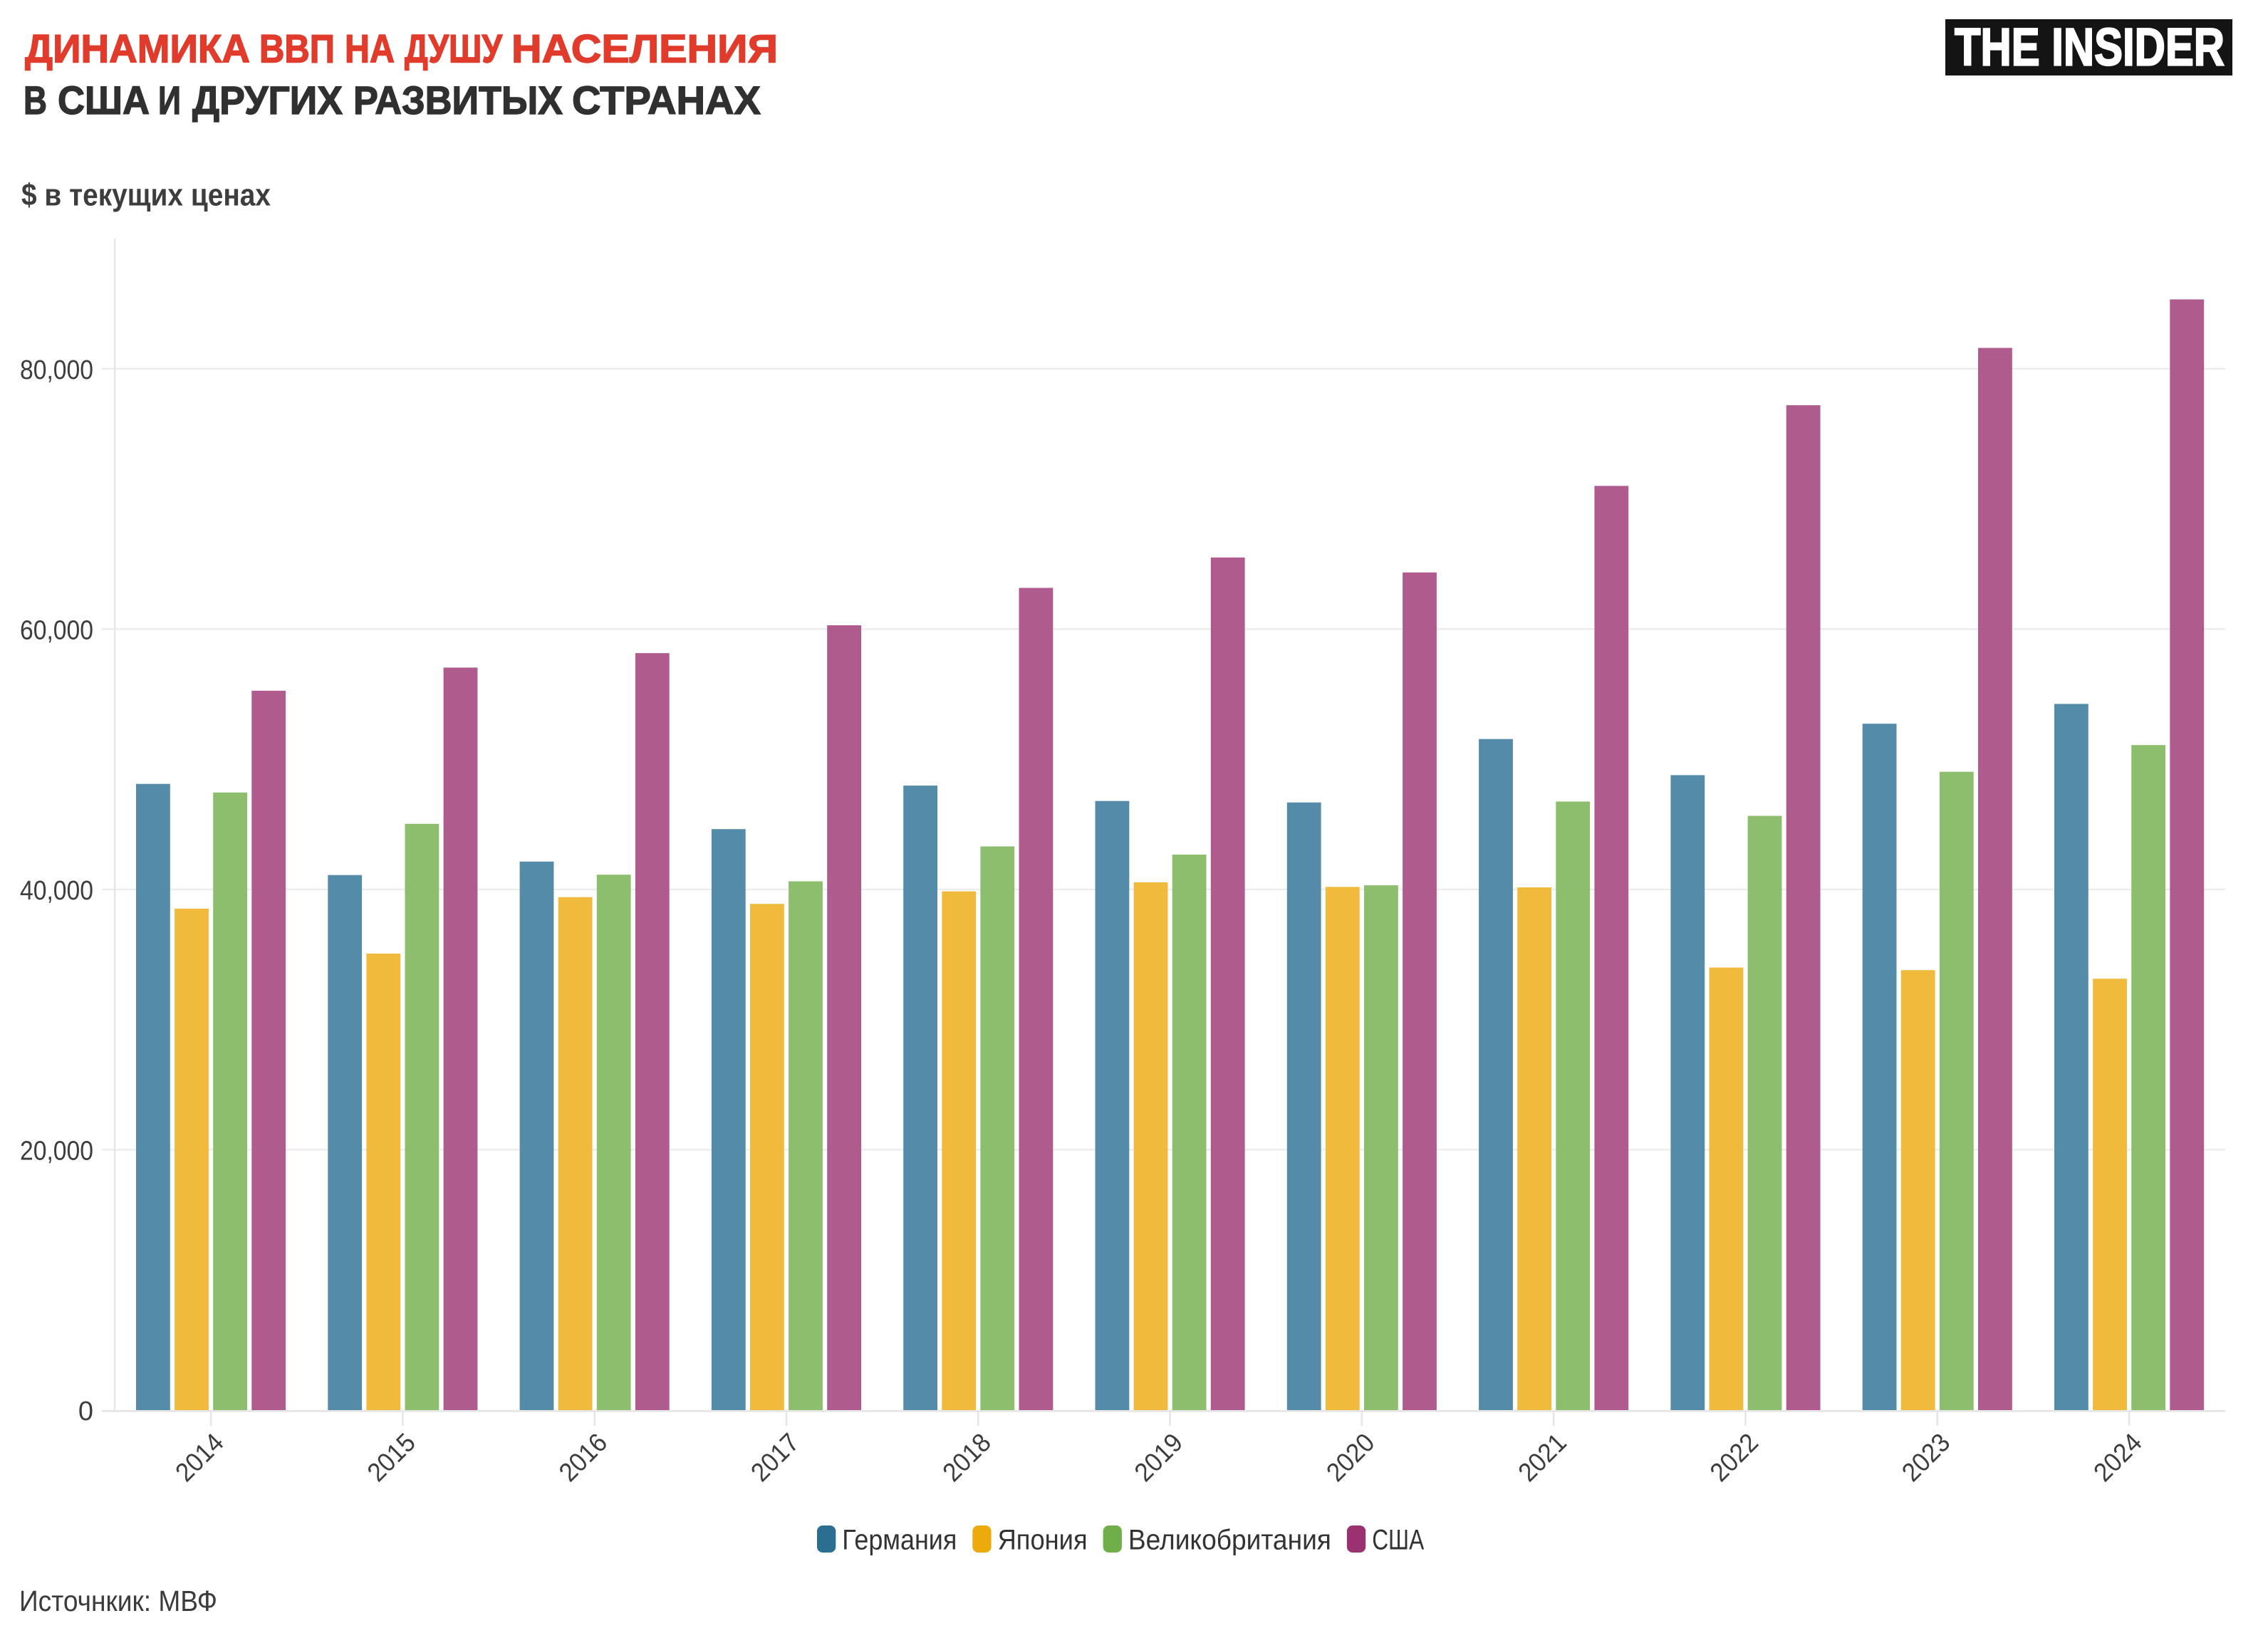 This screenshot has width=2268, height=1638. Describe the element at coordinates (458, 100) in the screenshot. I see `svg-text: РАЗВИТЫХ` at that location.